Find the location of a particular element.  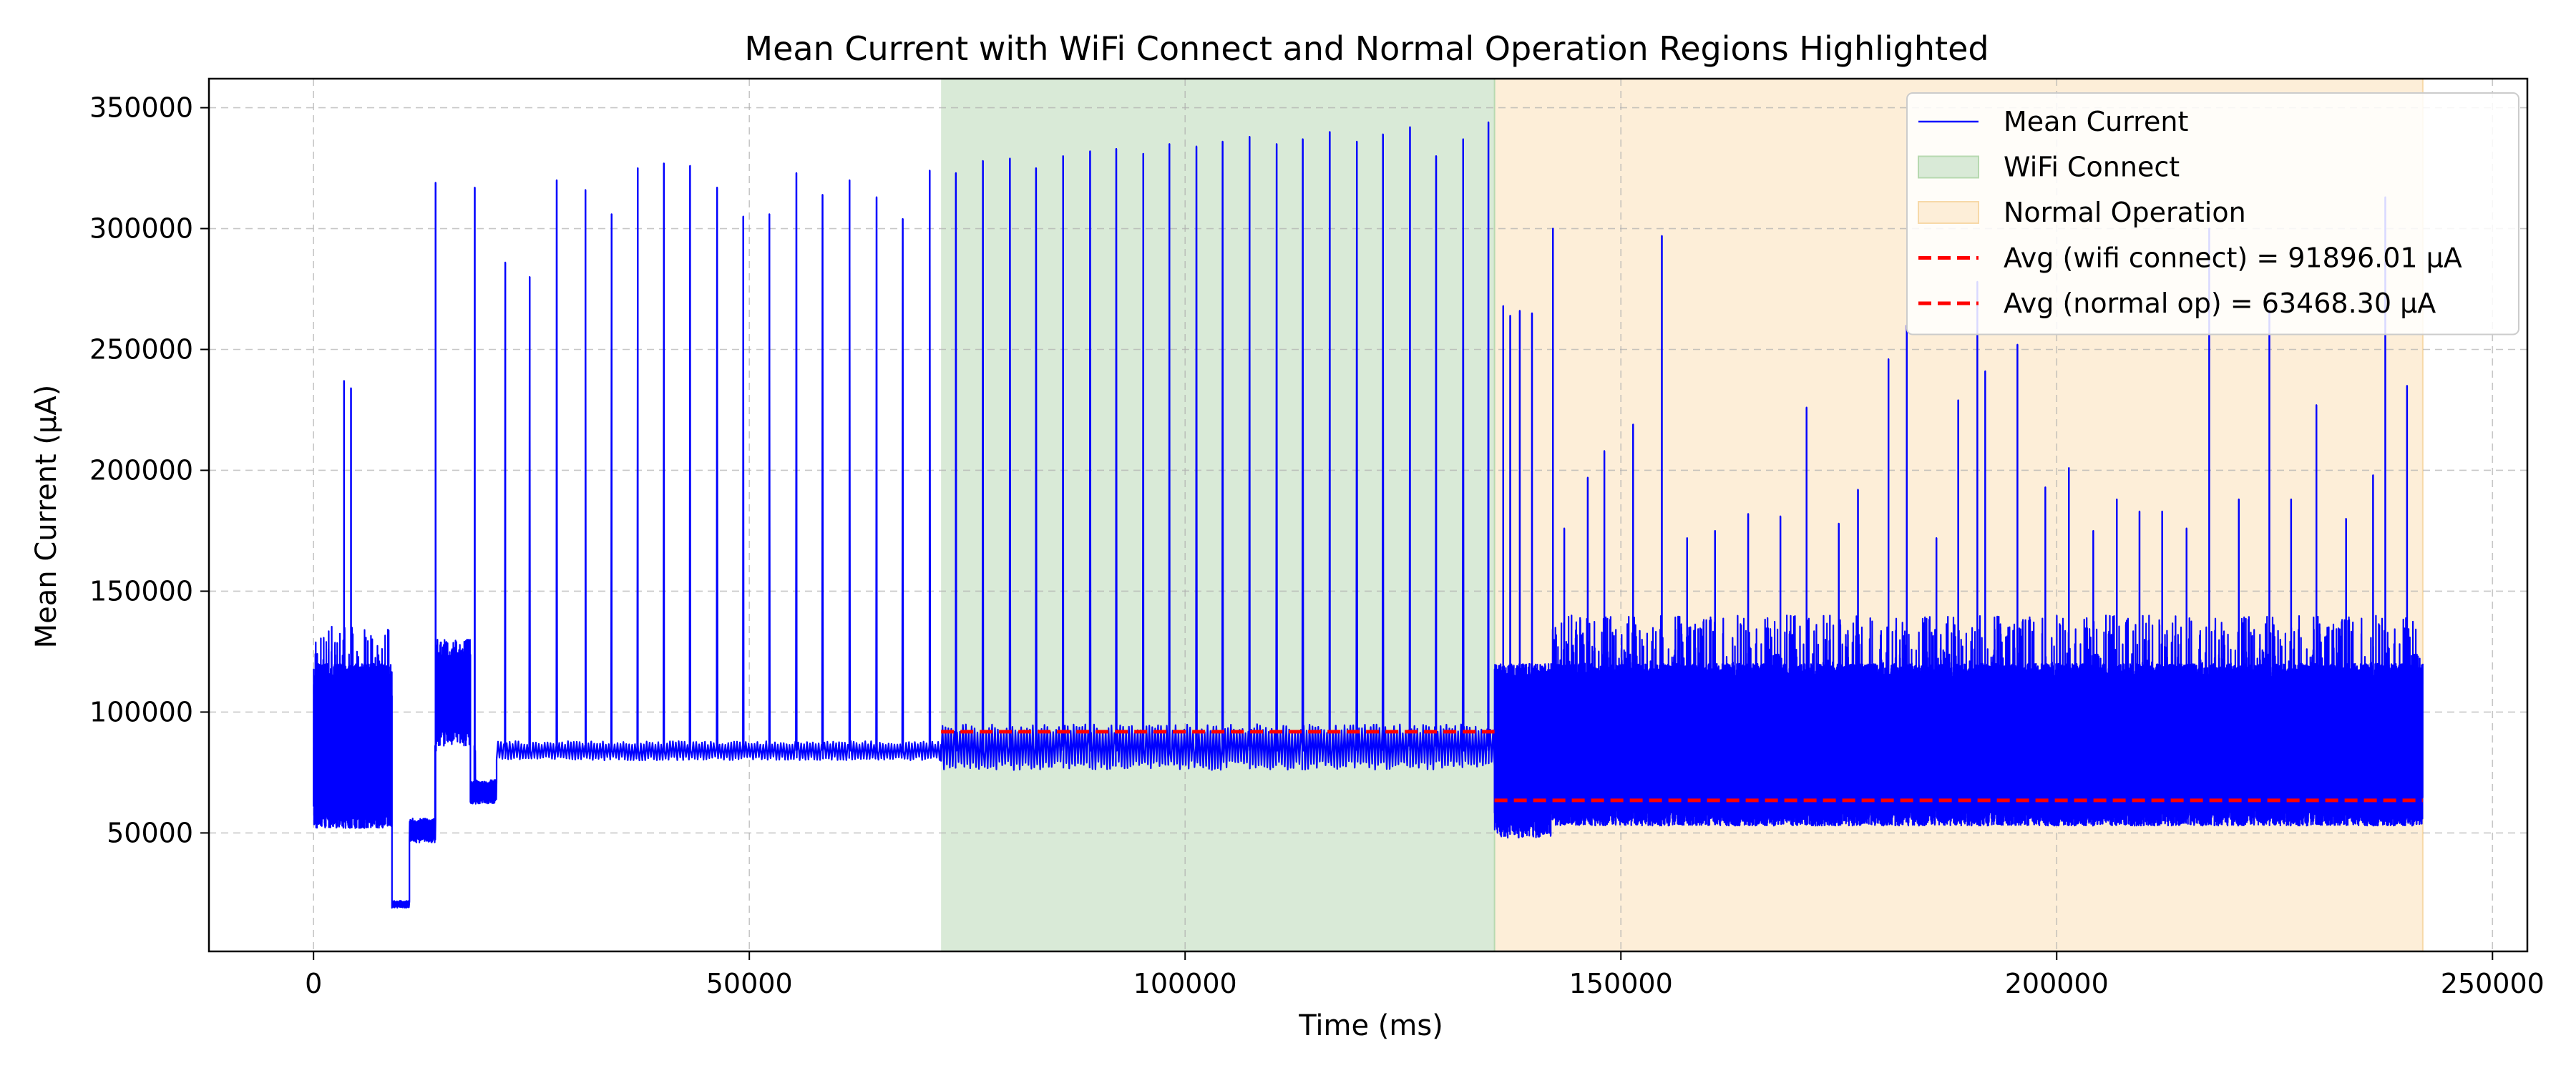

legend-box is located at coordinates (2212, 213).